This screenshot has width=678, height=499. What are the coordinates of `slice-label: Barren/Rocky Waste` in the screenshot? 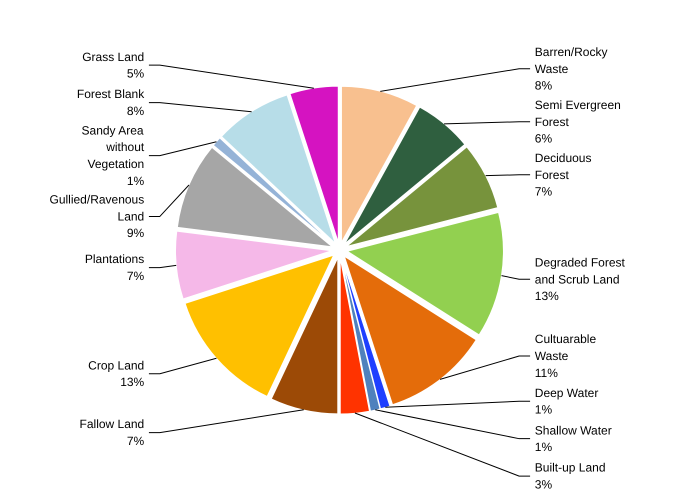 It's located at (571, 60).